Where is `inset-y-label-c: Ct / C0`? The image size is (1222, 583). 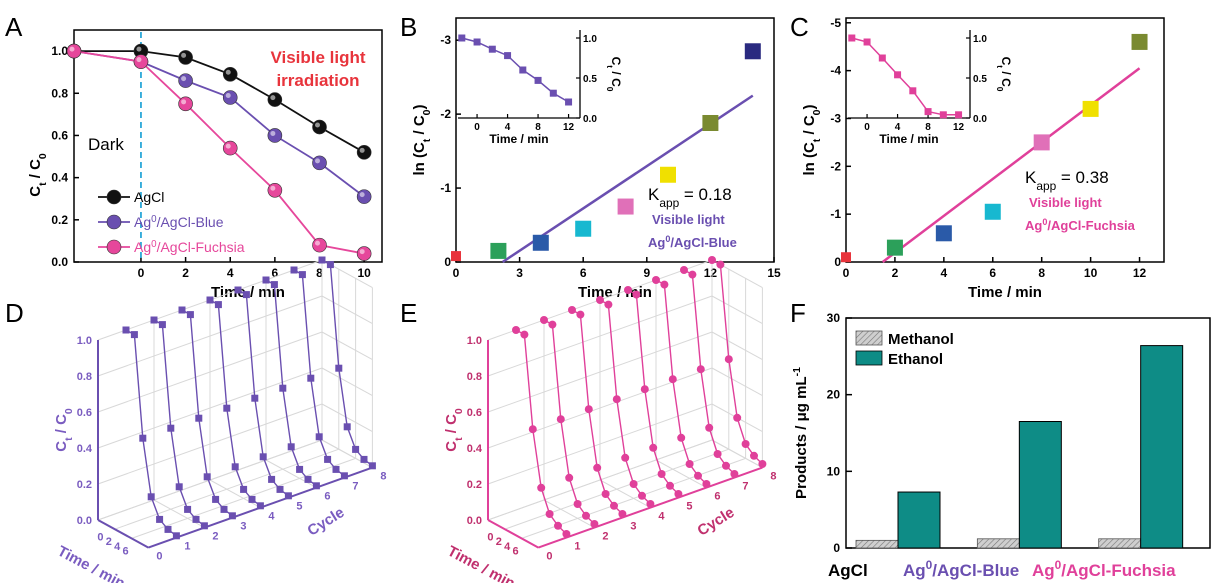 inset-y-label-c: Ct / C0 is located at coordinates (1004, 74).